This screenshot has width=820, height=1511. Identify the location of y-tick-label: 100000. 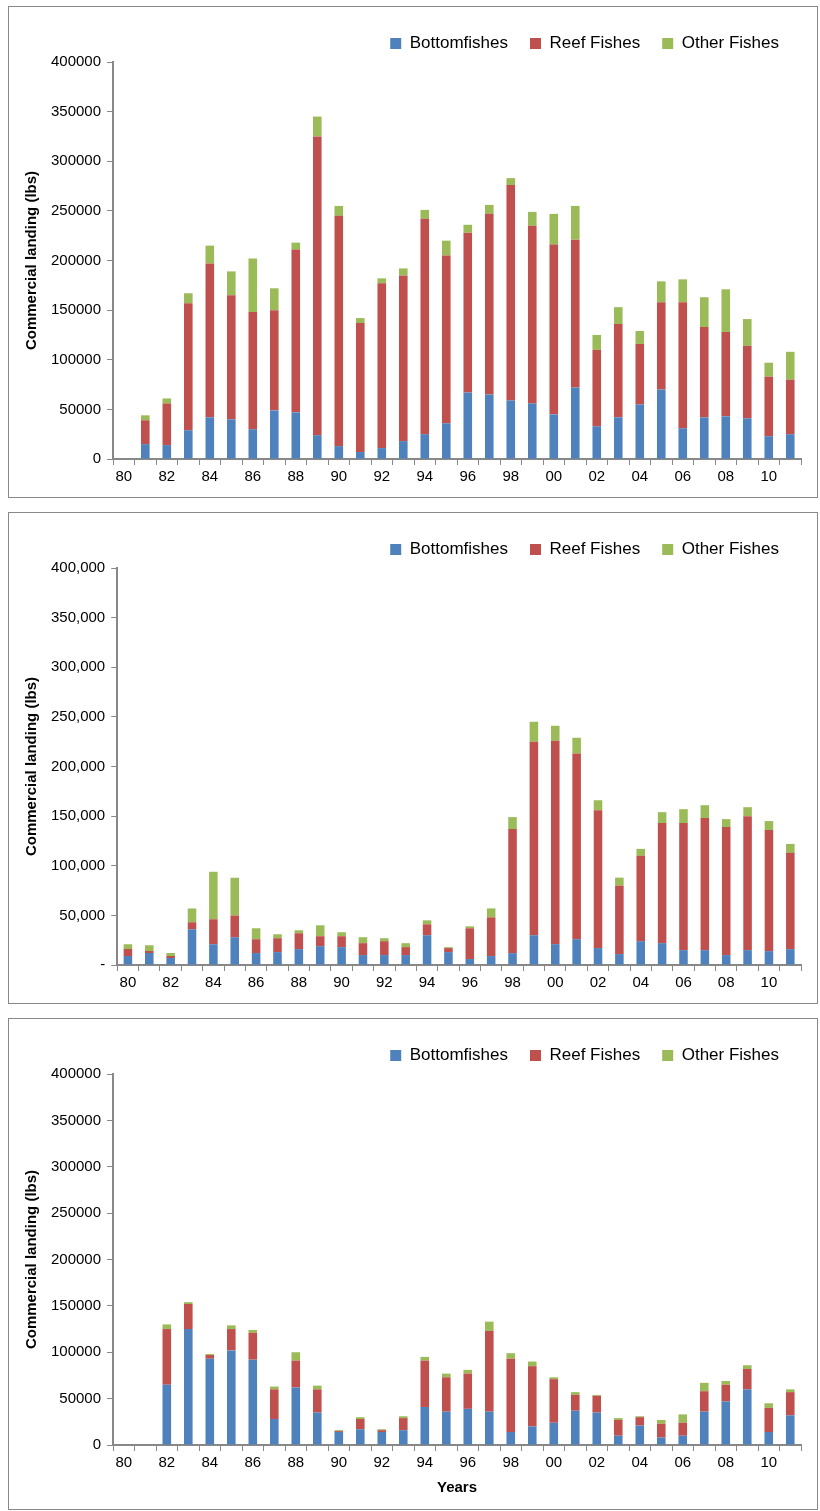
(76, 1351).